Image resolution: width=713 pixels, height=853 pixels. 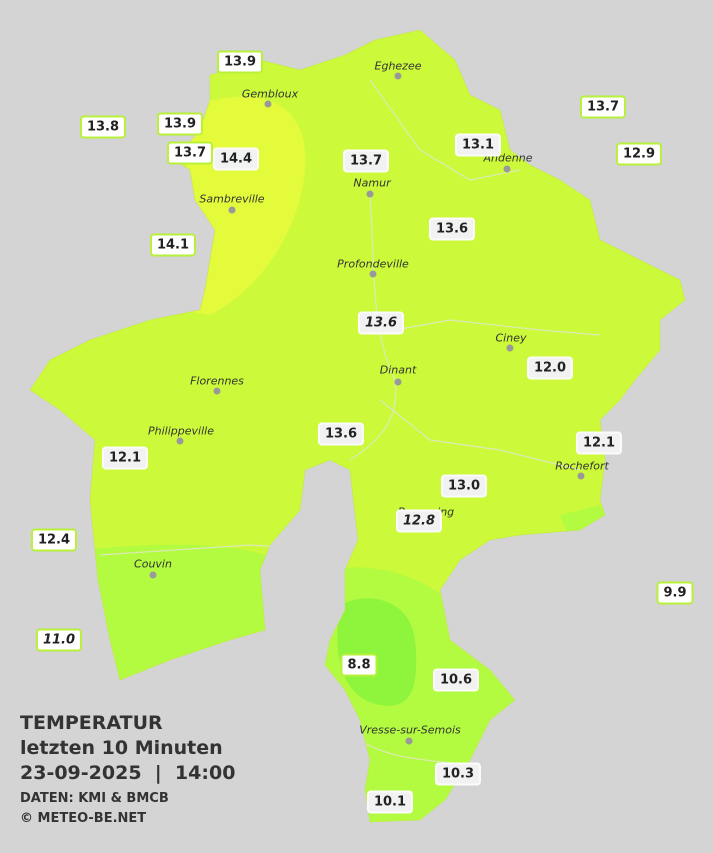 I want to click on city-label: Couvin, so click(x=153, y=564).